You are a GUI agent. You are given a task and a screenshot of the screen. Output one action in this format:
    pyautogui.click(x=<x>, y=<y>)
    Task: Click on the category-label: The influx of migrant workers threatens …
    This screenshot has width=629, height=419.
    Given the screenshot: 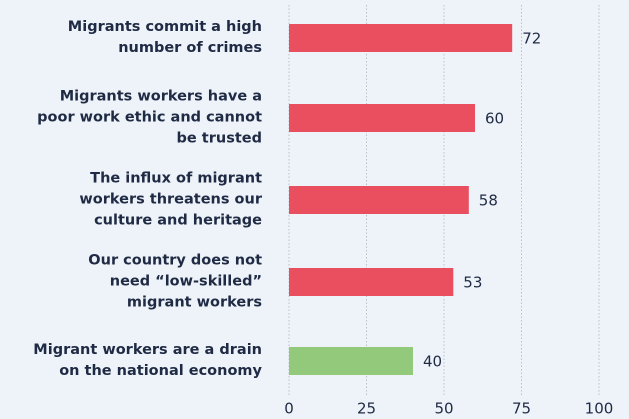 What is the action you would take?
    pyautogui.click(x=170, y=199)
    